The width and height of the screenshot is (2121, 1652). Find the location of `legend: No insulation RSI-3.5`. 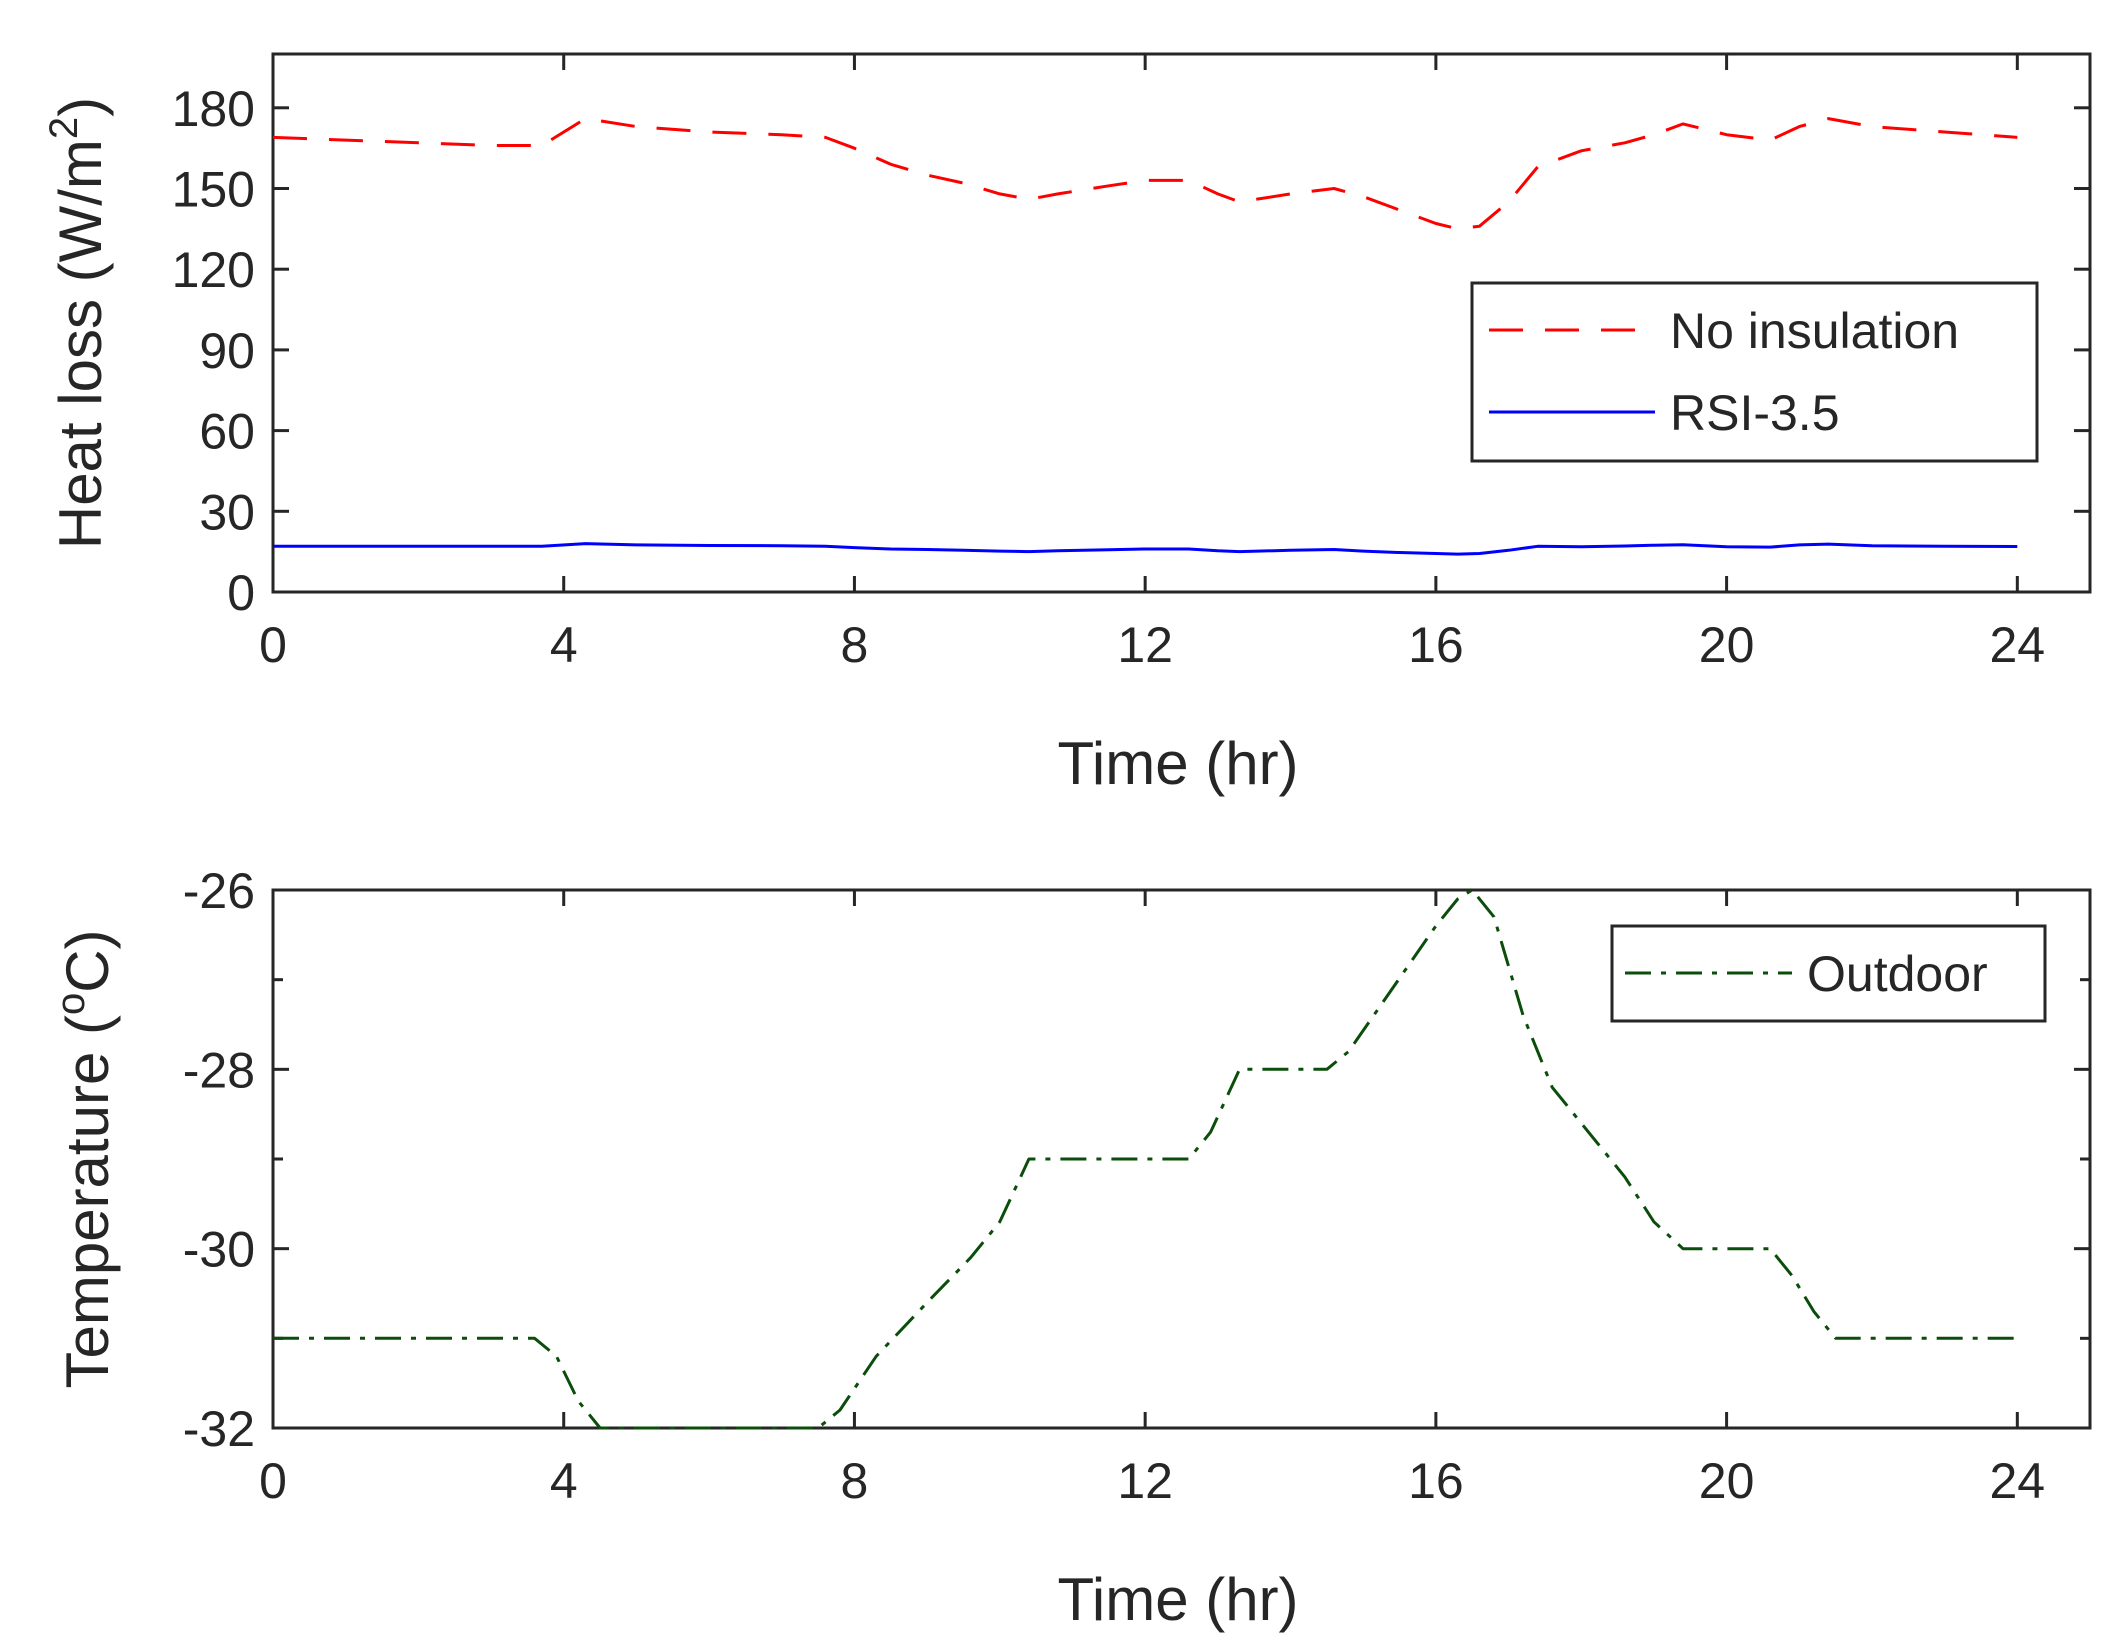

legend: No insulation RSI-3.5 is located at coordinates (1754, 372).